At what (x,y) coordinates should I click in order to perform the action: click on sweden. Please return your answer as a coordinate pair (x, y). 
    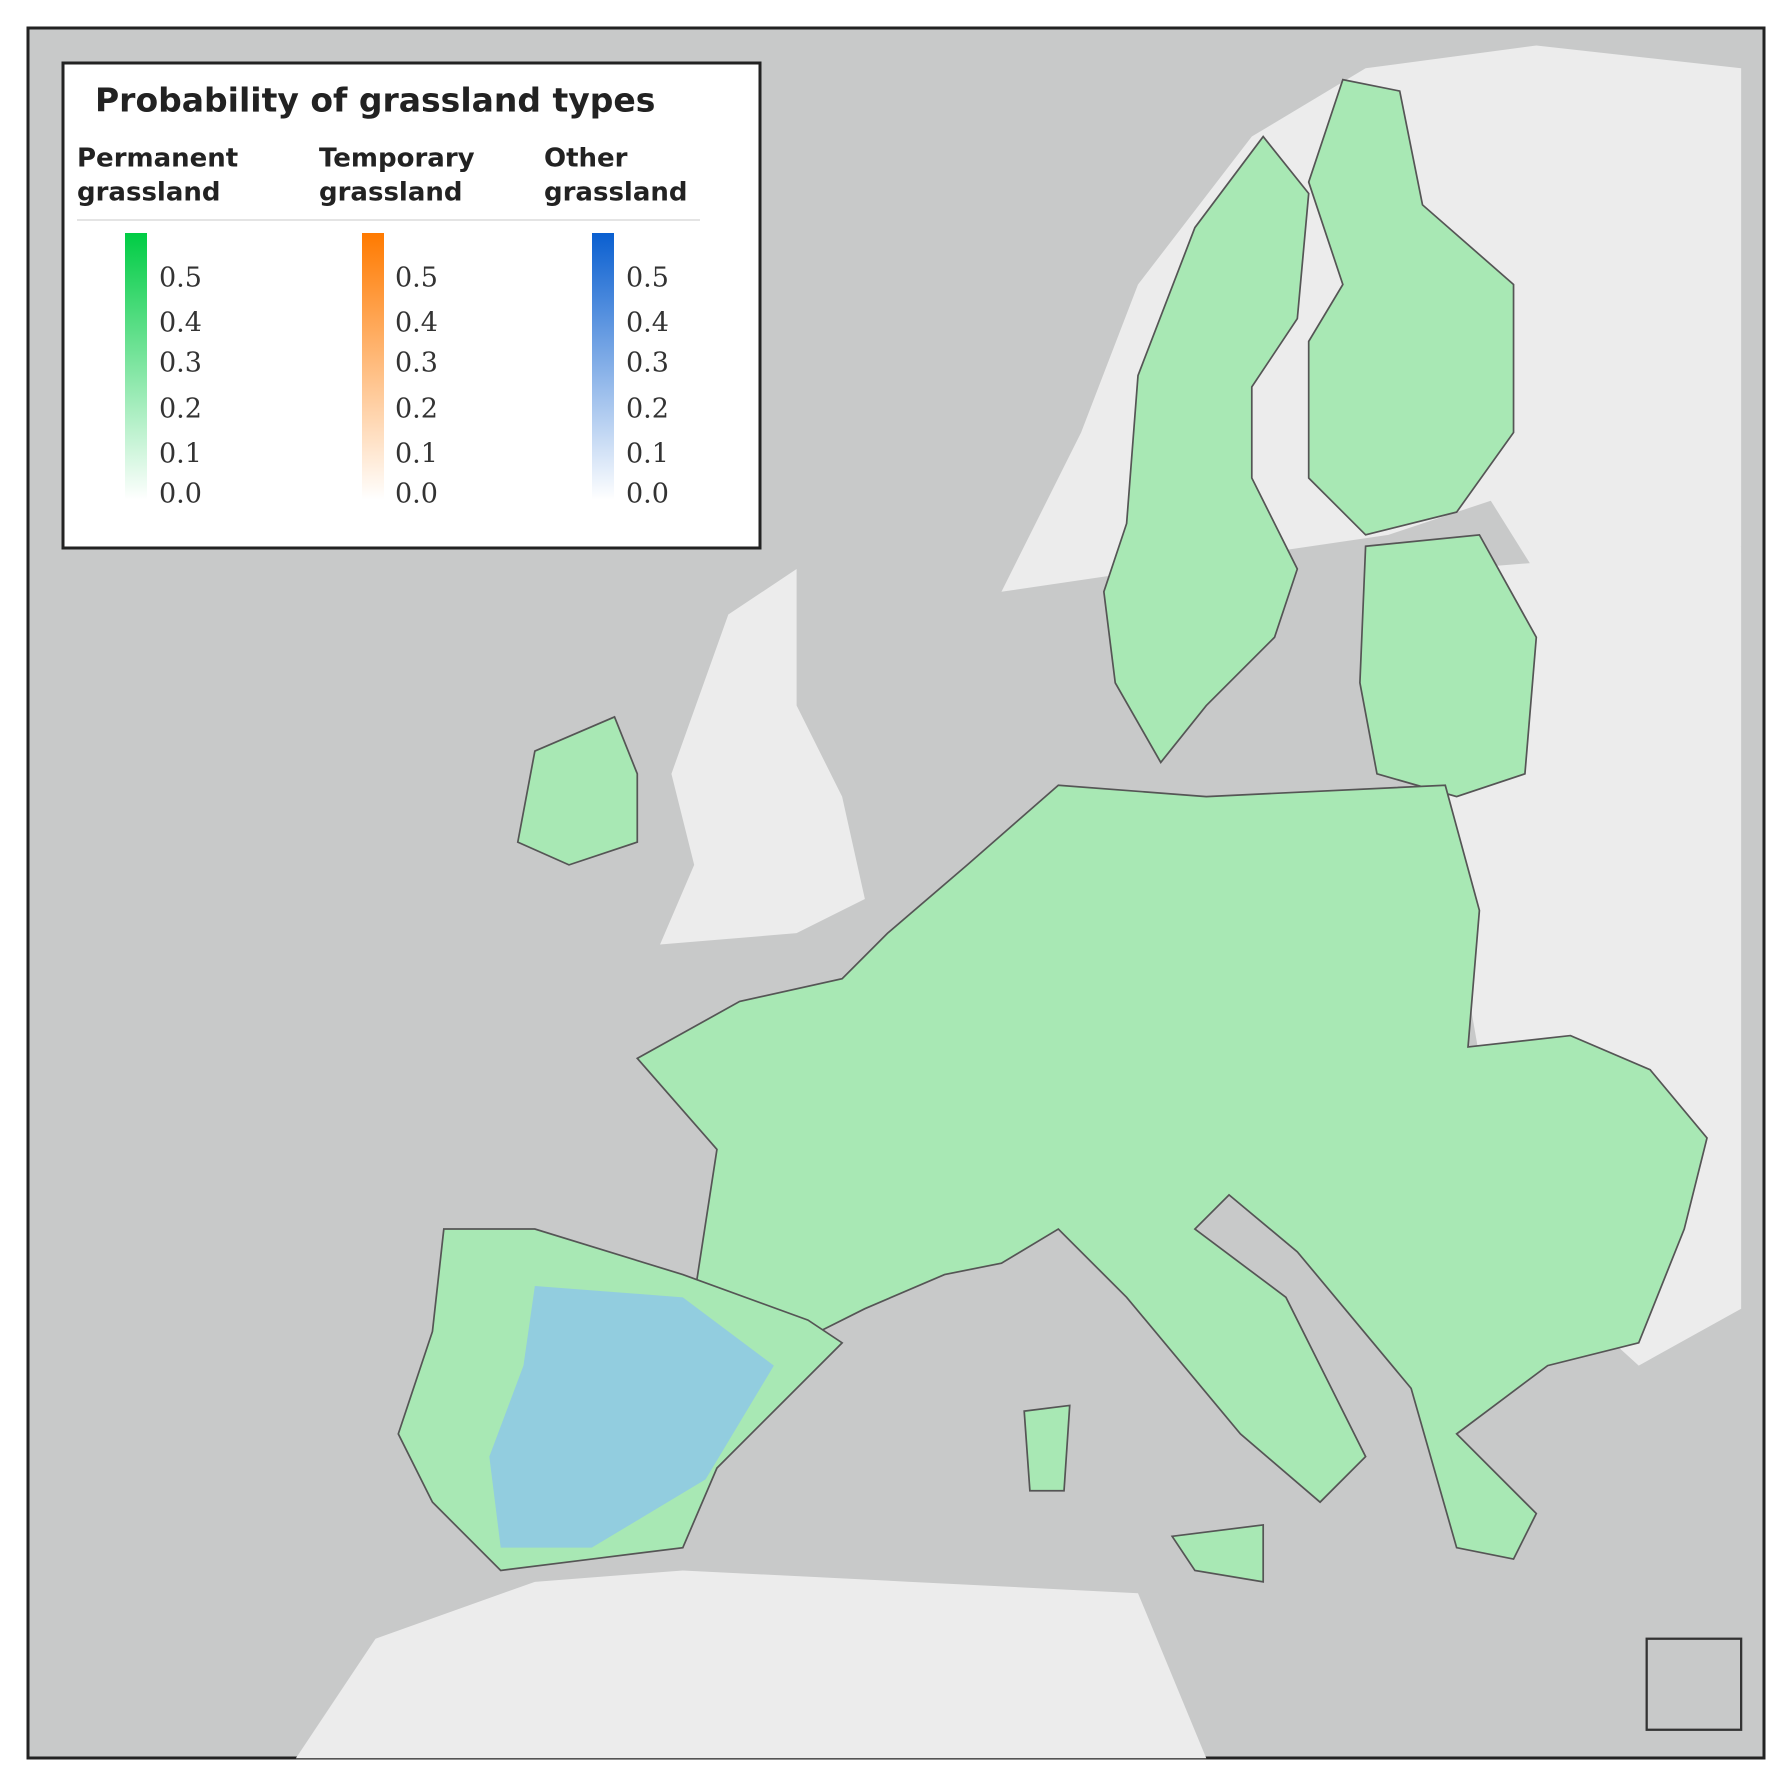
    Looking at the image, I should click on (1206, 449).